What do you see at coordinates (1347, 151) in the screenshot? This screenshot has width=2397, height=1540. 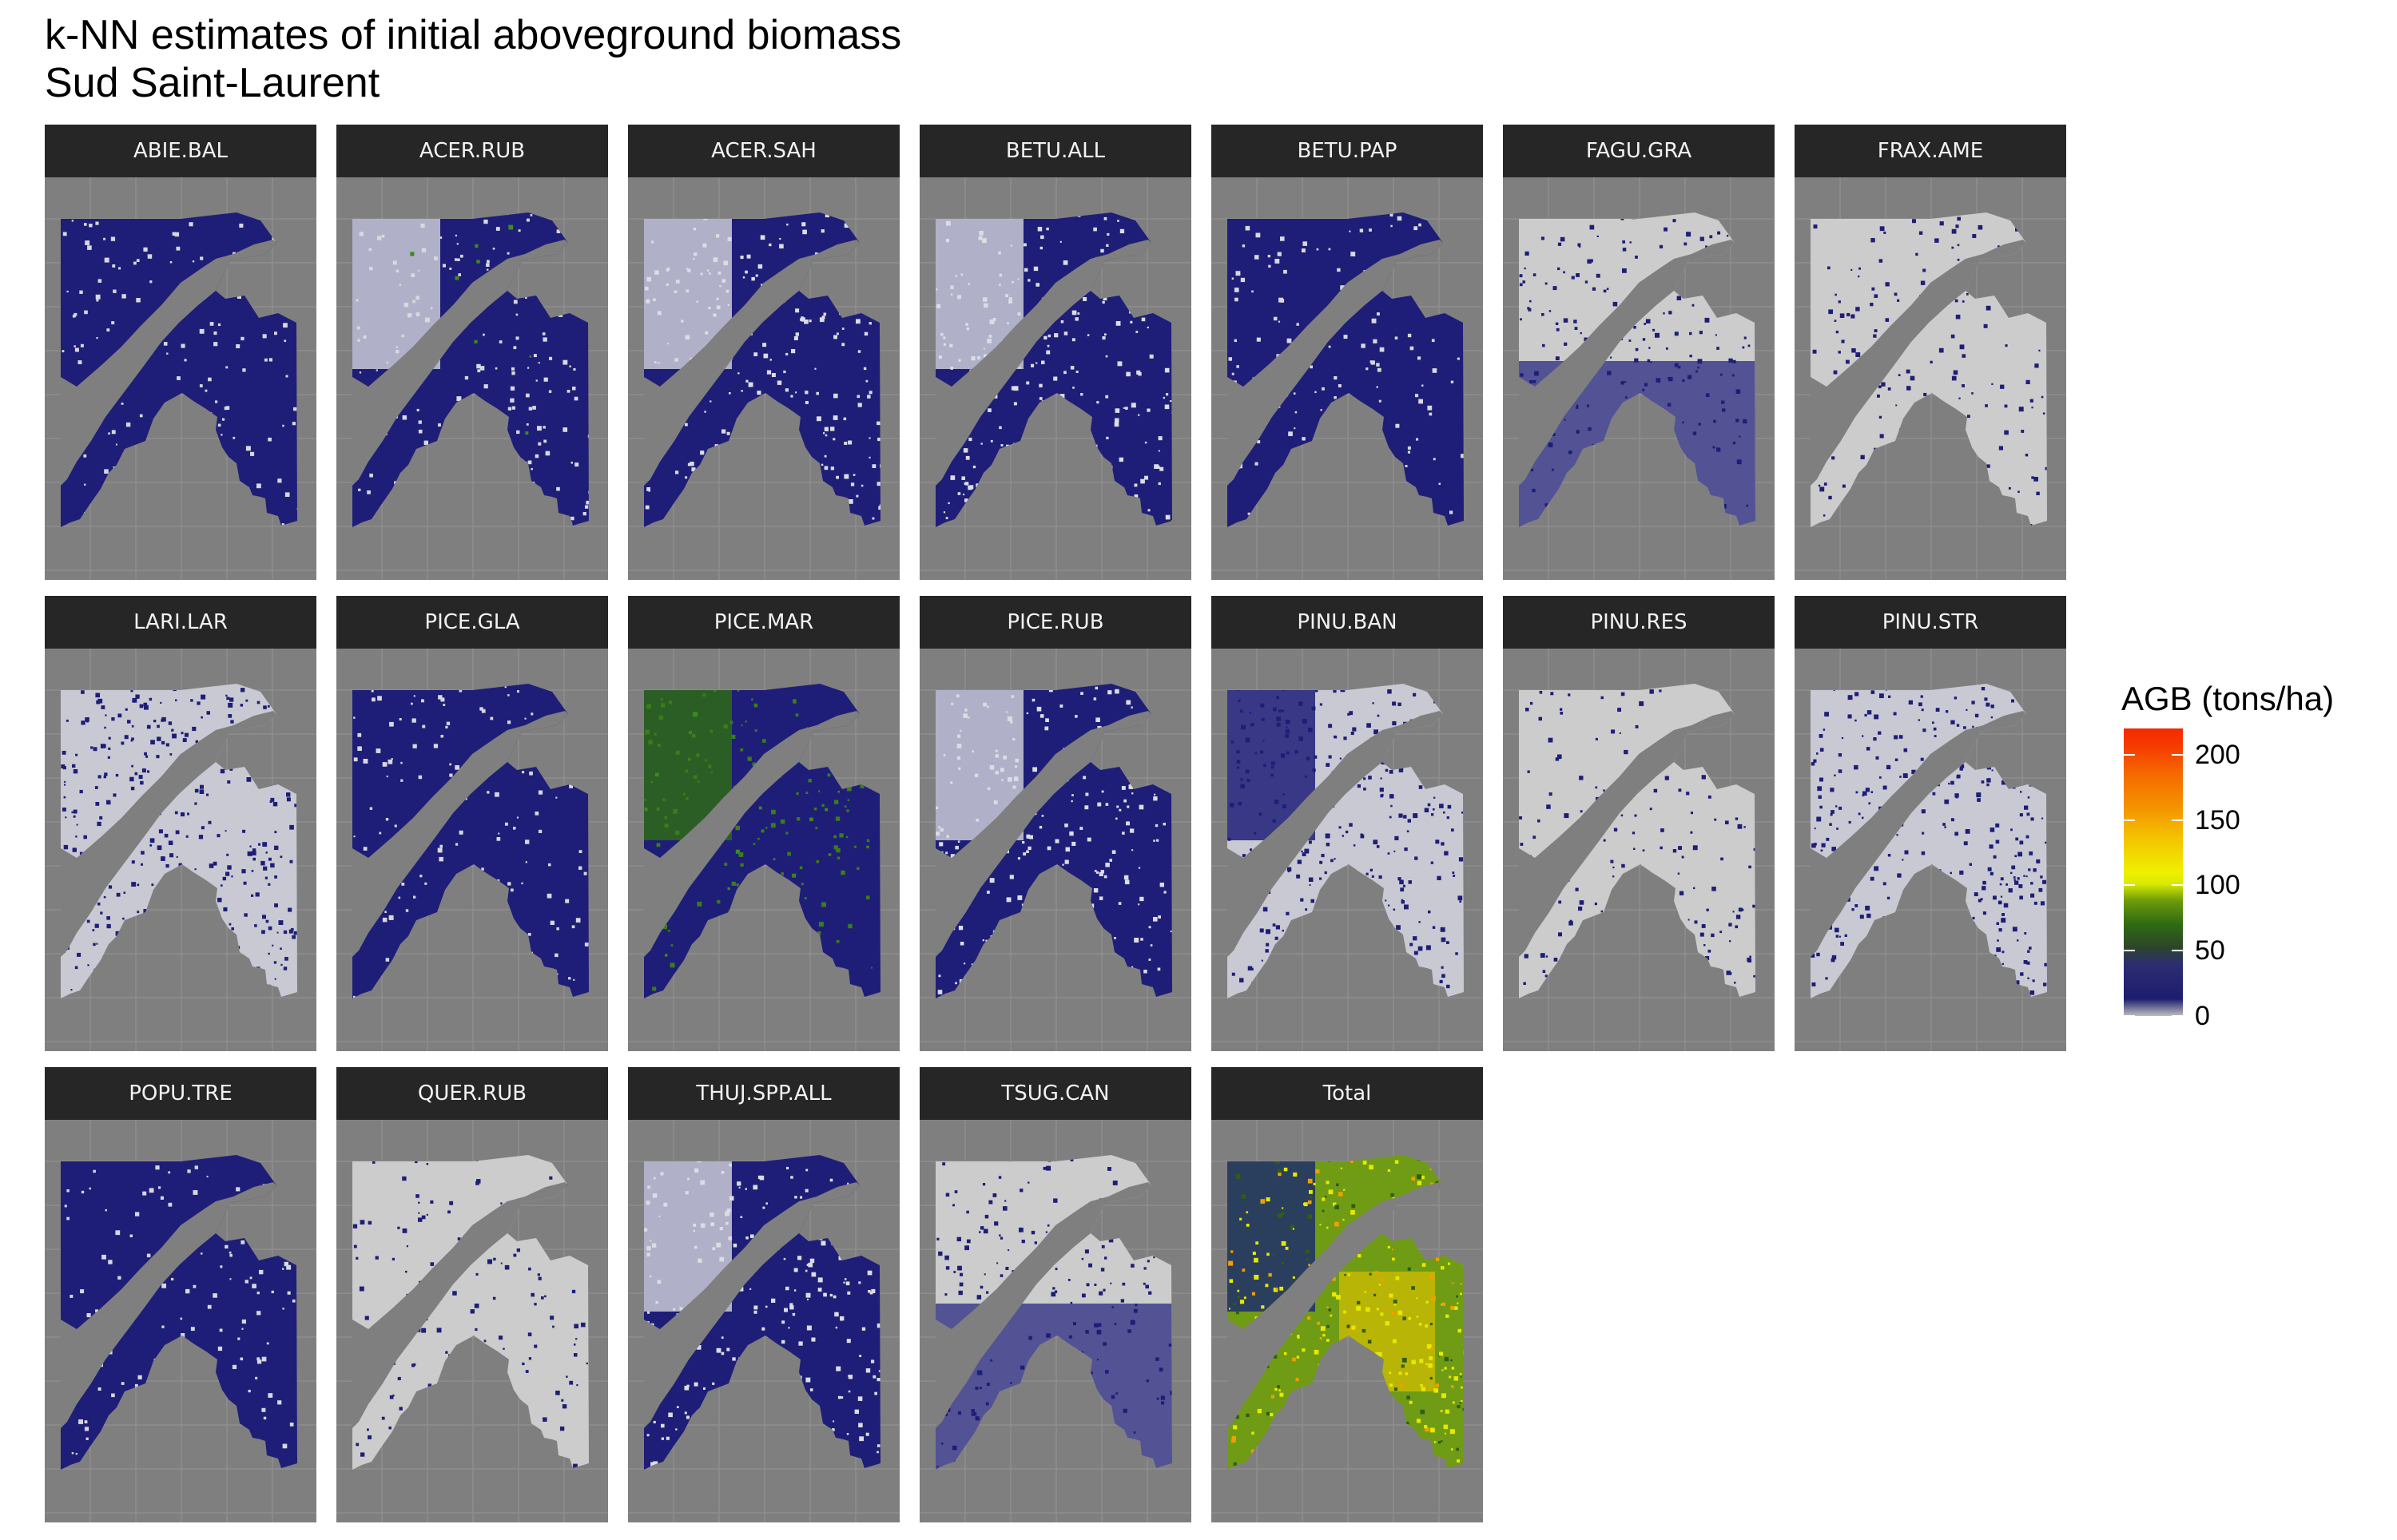 I see `facet-strip-label: BETU.PAP` at bounding box center [1347, 151].